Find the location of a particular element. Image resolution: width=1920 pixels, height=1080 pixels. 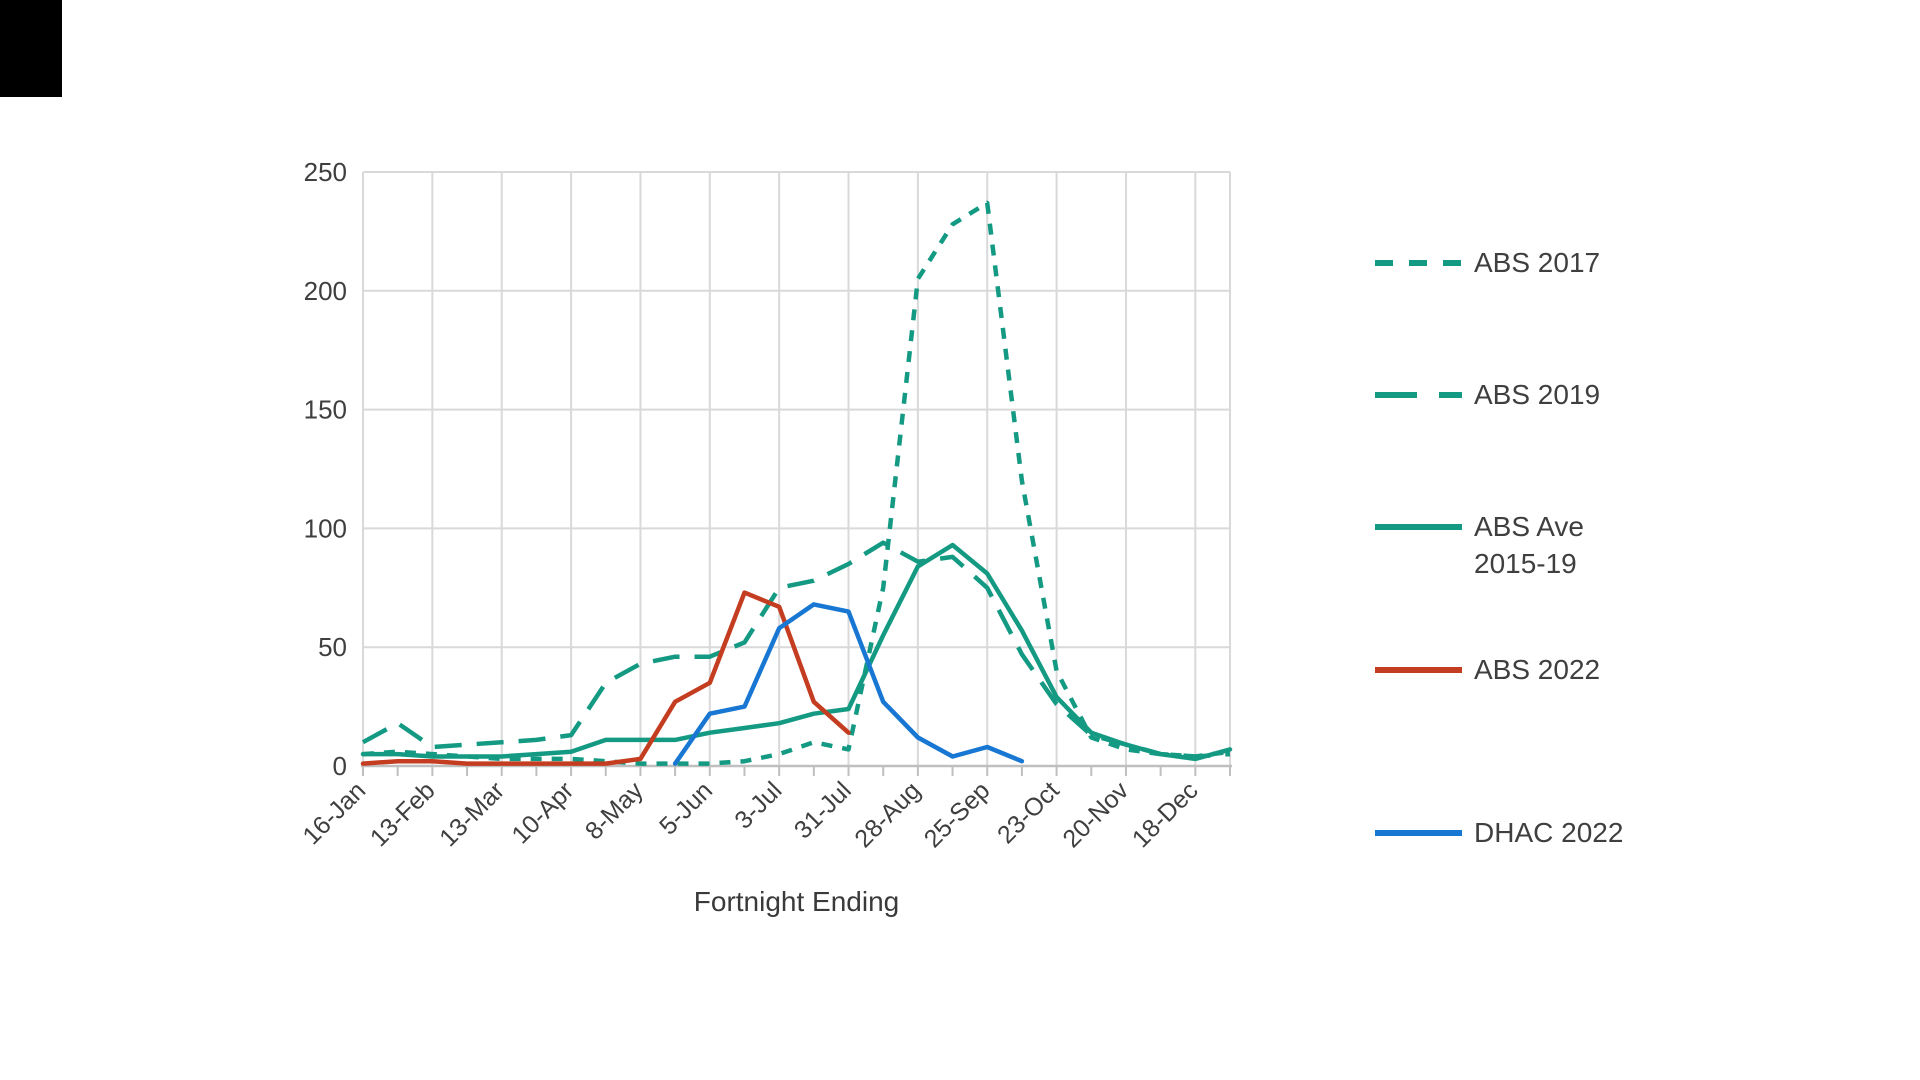

legend-label: ABS Ave is located at coordinates (1529, 526).